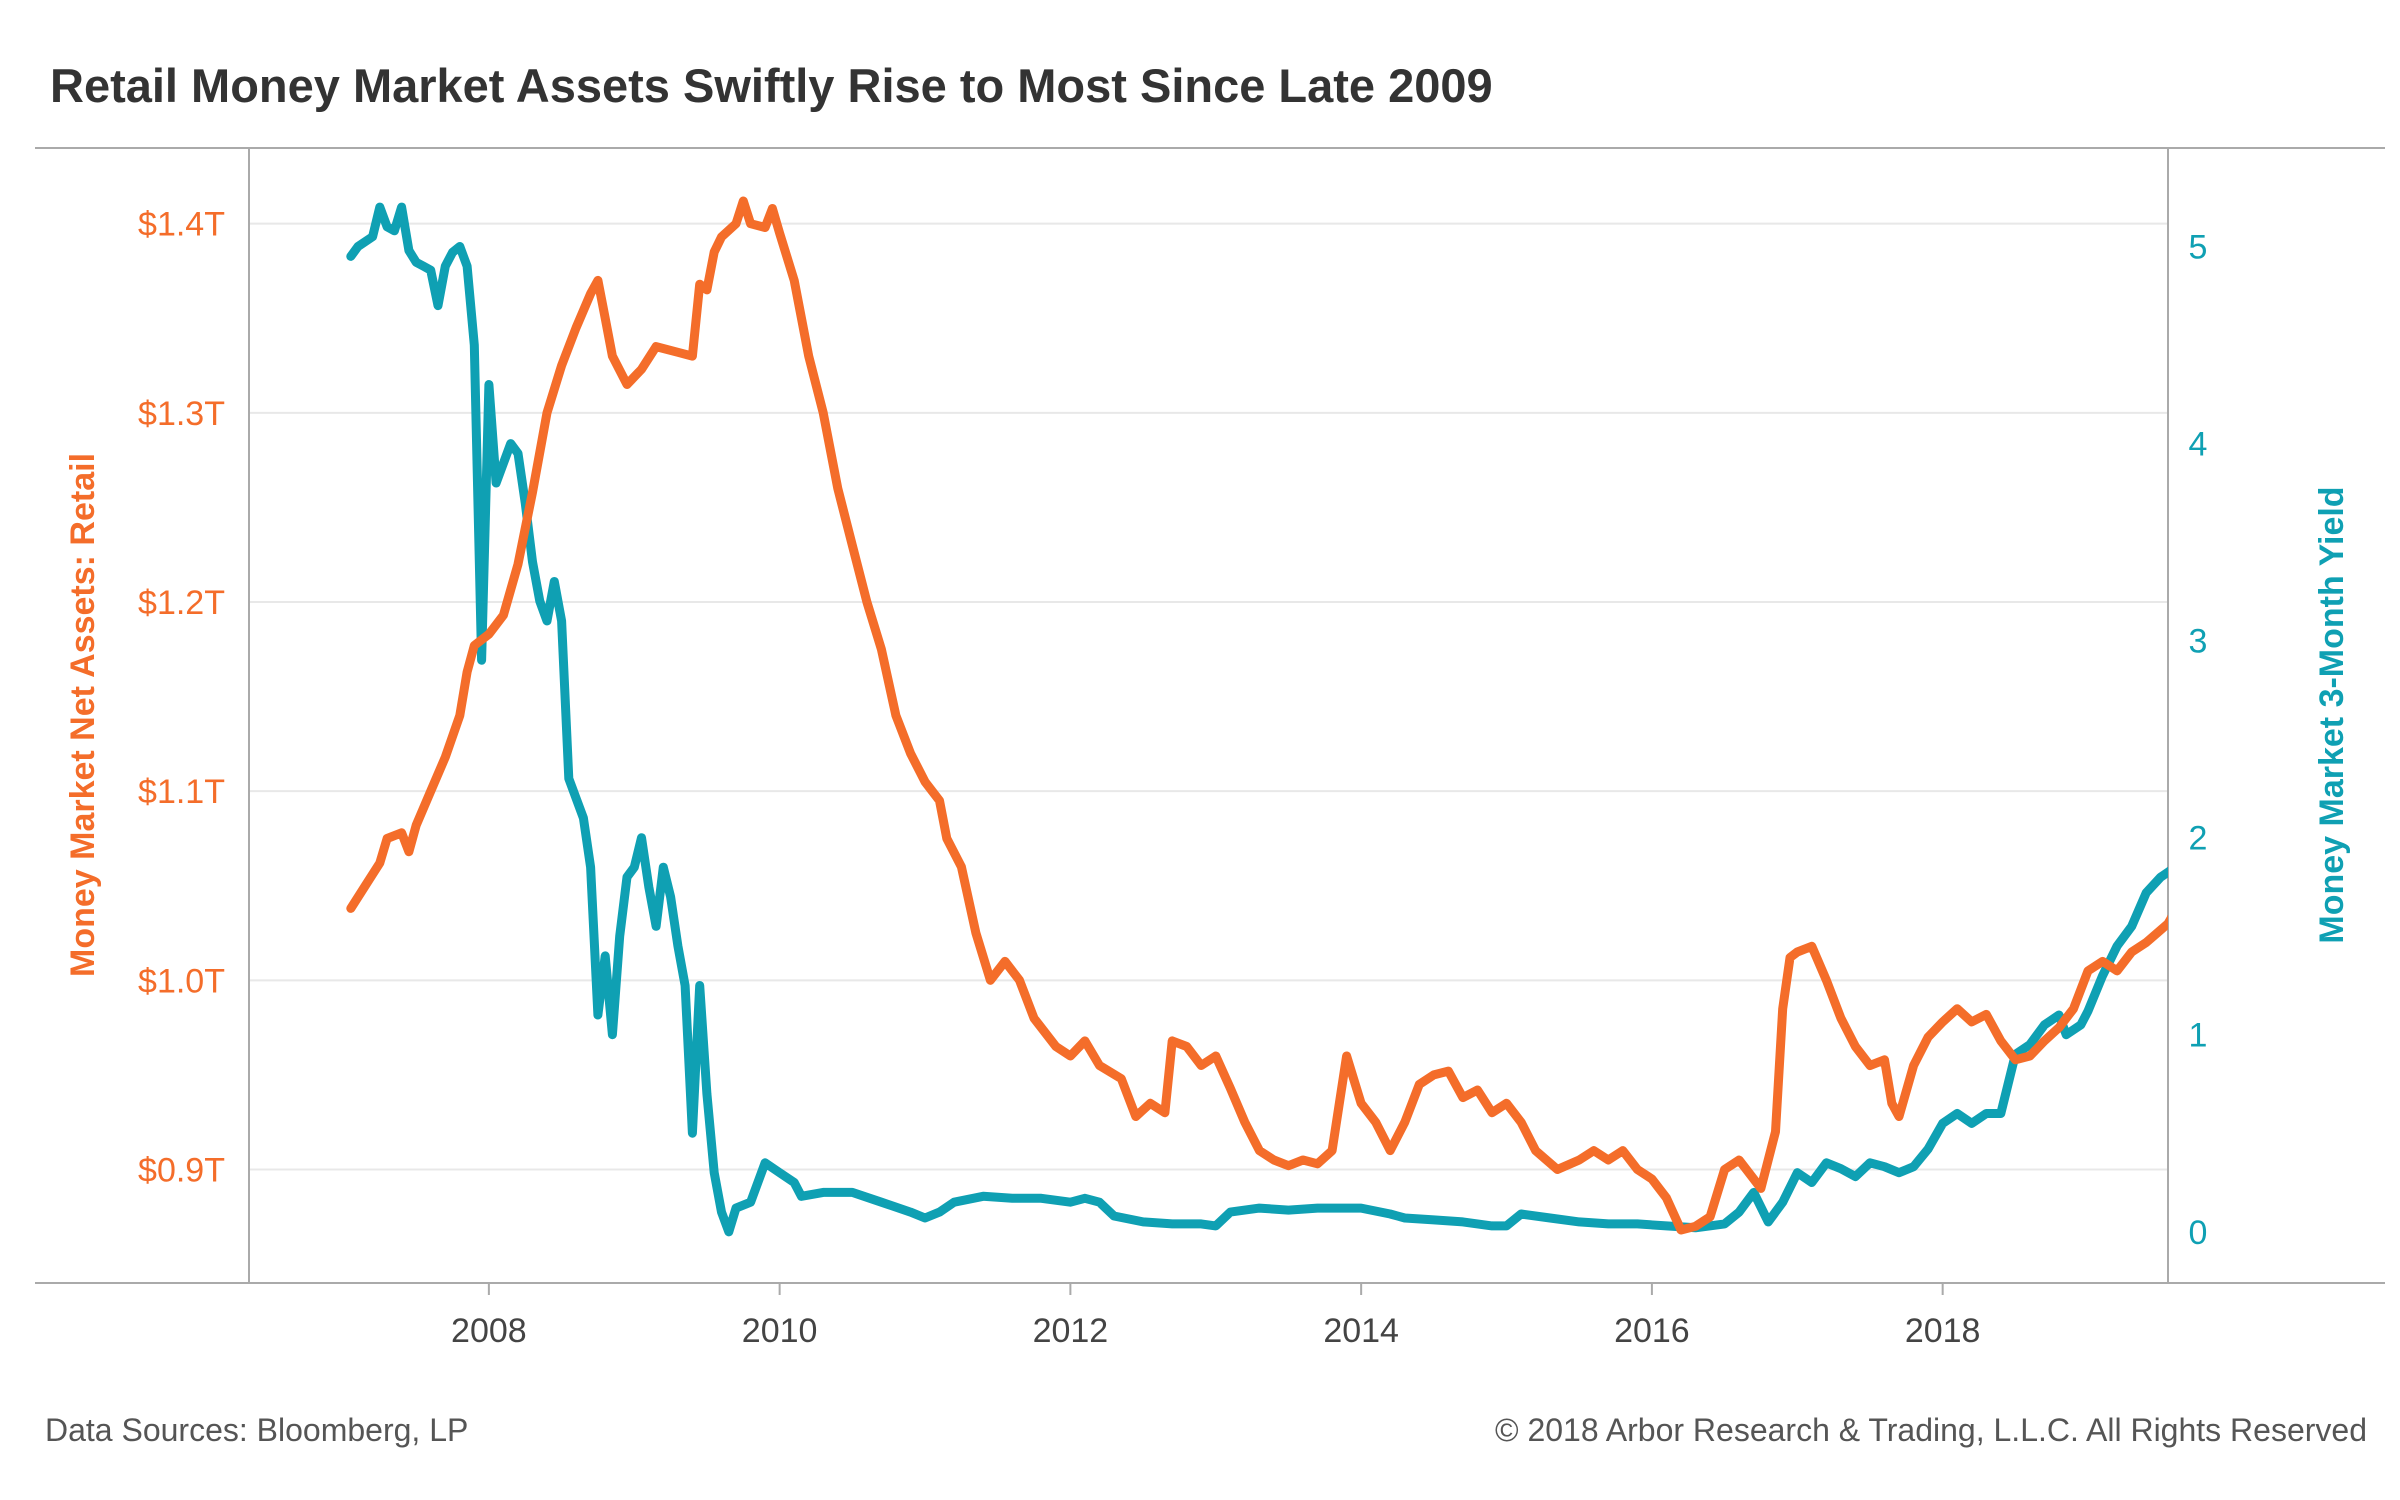 Image resolution: width=2400 pixels, height=1500 pixels. I want to click on y-left-tick-label: $1.1T, so click(181, 792).